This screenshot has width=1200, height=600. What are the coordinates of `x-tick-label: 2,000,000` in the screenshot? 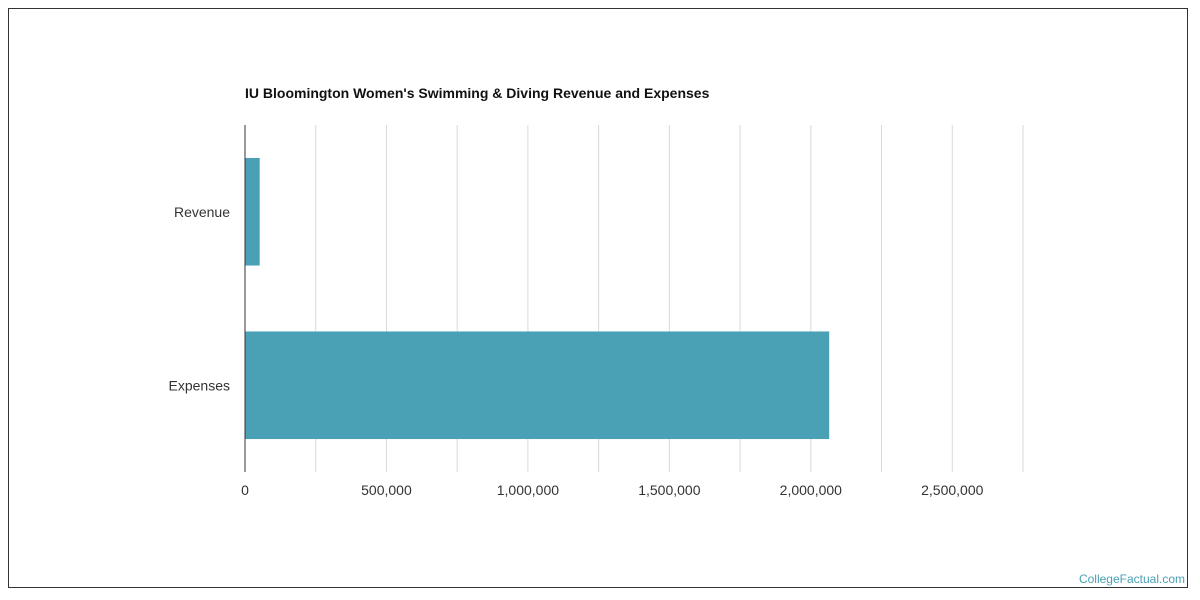 It's located at (811, 490).